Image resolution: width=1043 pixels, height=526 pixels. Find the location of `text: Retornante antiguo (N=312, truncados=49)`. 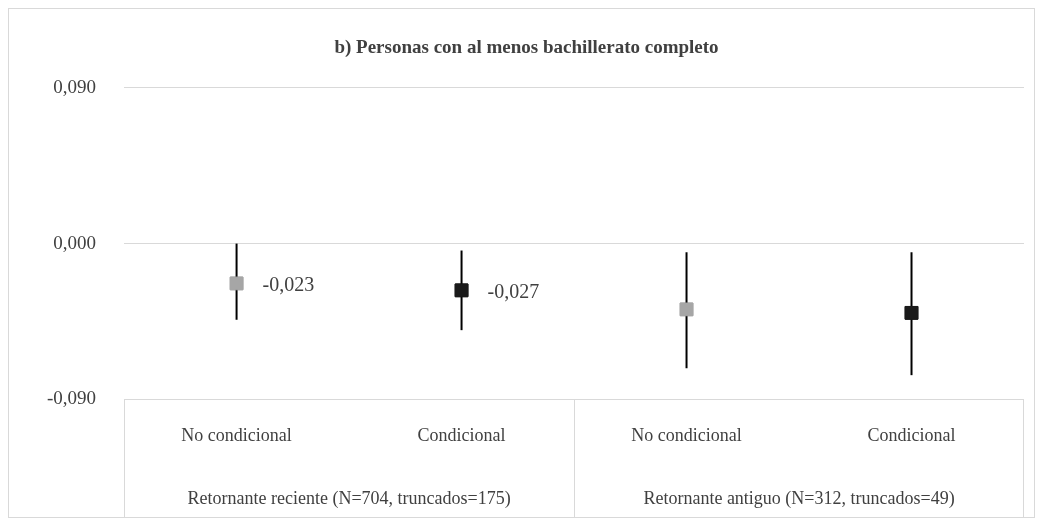

text: Retornante antiguo (N=312, truncados=49) is located at coordinates (799, 498).